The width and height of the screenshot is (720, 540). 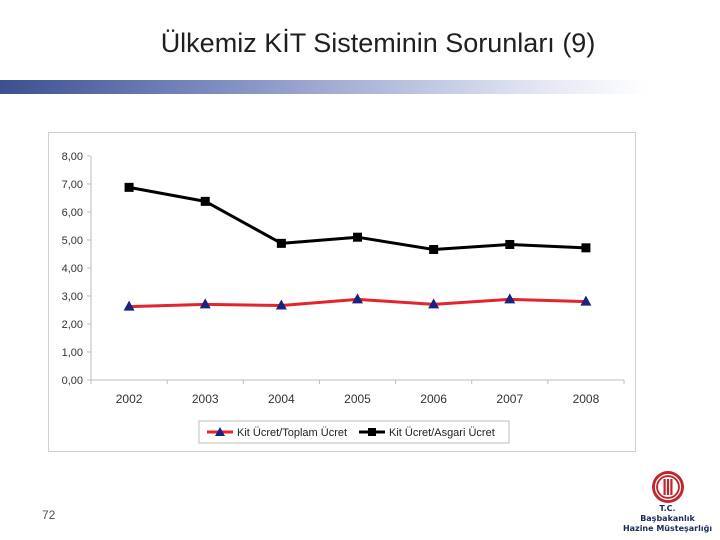 What do you see at coordinates (354, 432) in the screenshot?
I see `legend-box` at bounding box center [354, 432].